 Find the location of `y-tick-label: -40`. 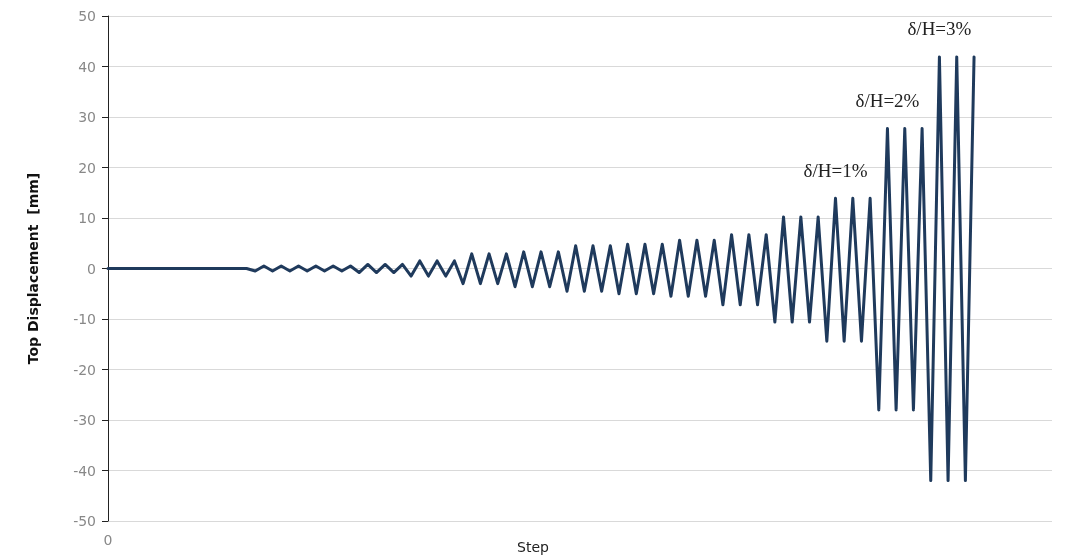

y-tick-label: -40 is located at coordinates (84, 470).